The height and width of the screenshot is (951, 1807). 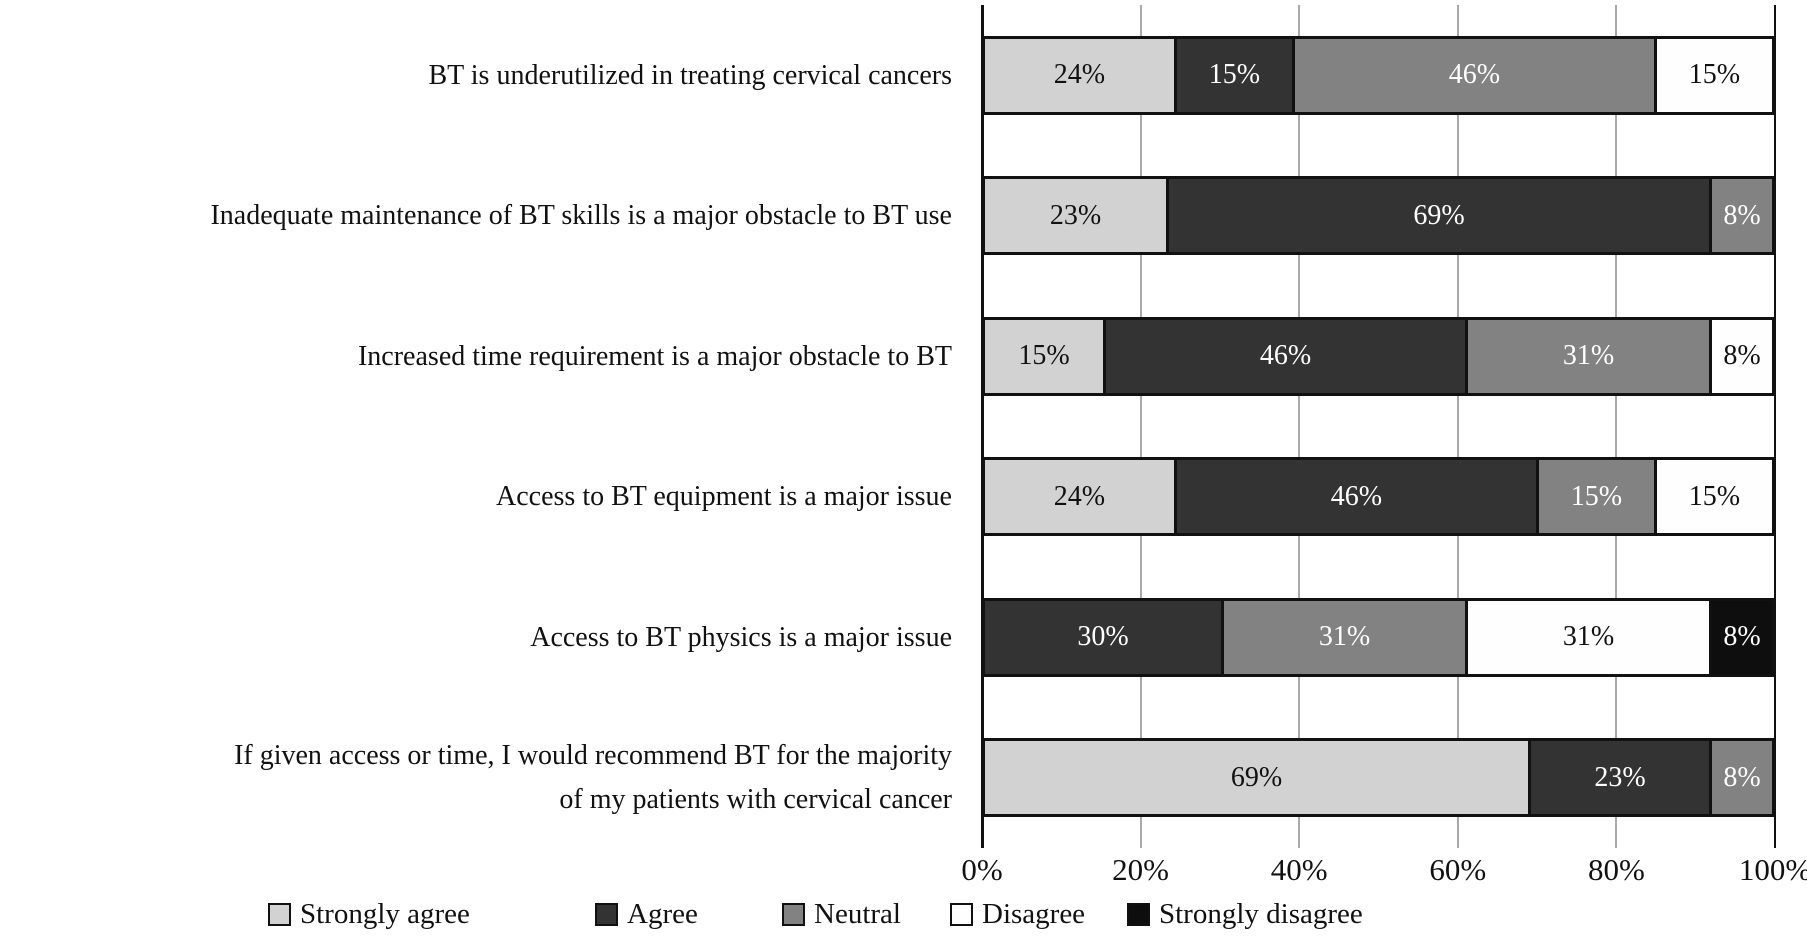 I want to click on legend-item-neutral: Neutral, so click(x=841, y=914).